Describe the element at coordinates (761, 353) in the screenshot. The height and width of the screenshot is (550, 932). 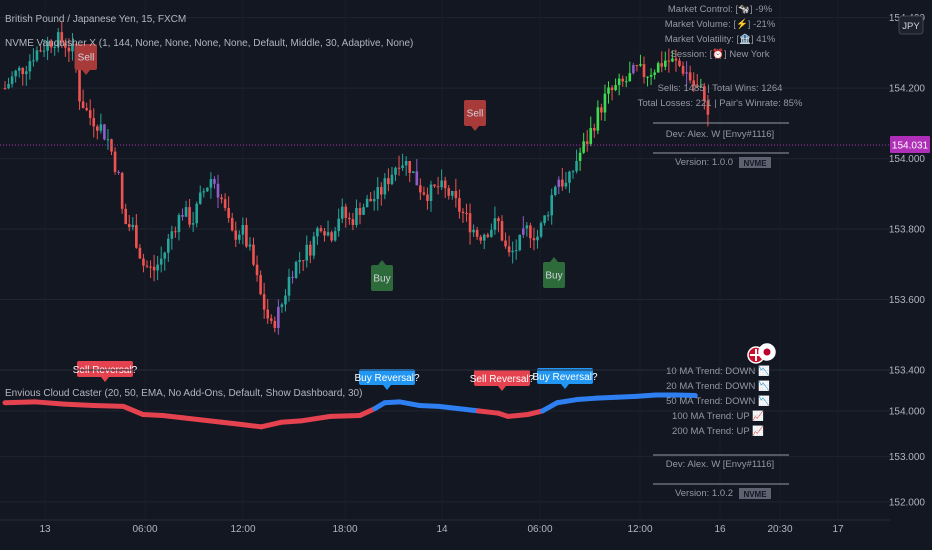
I see `event-flags` at that location.